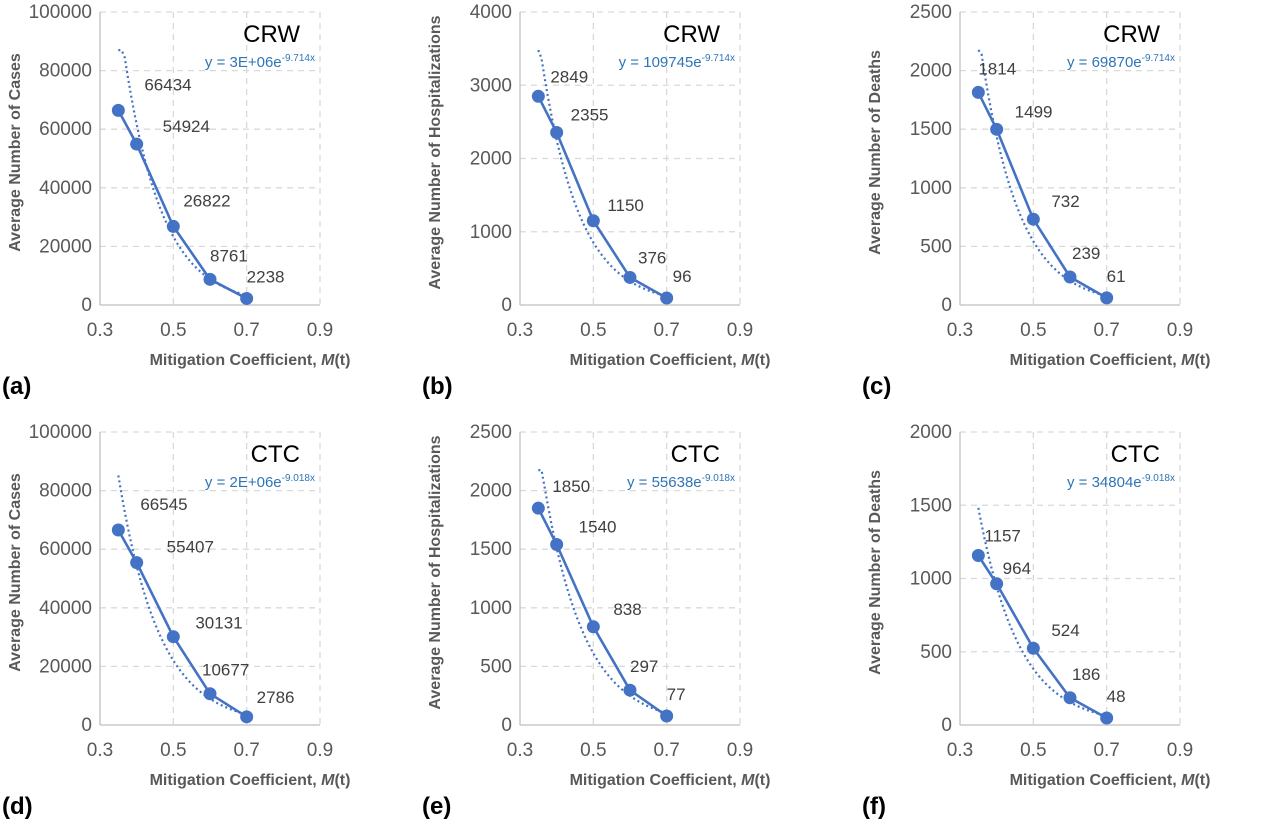 Image resolution: width=1280 pixels, height=826 pixels. I want to click on y-tick-label: 0, so click(86, 725).